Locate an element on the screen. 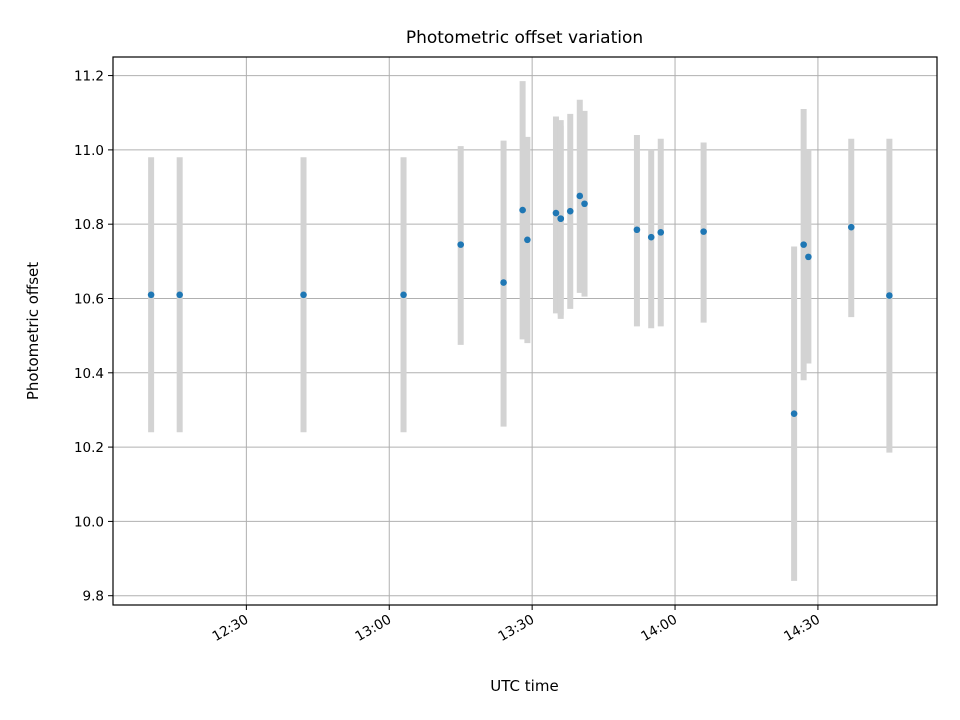 The image size is (960, 720). y-tick-label: 11.0 is located at coordinates (89, 151).